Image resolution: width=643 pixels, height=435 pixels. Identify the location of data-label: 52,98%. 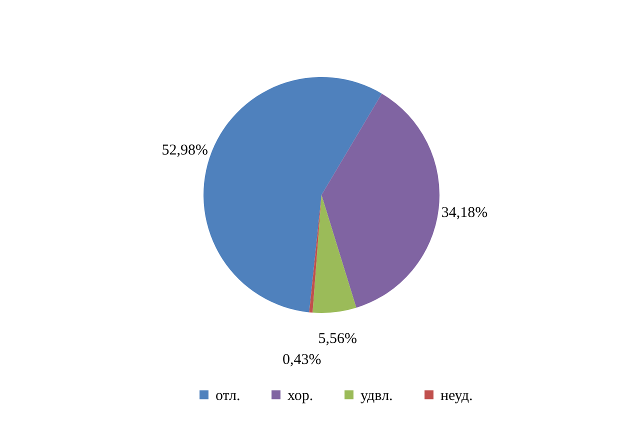
(185, 150).